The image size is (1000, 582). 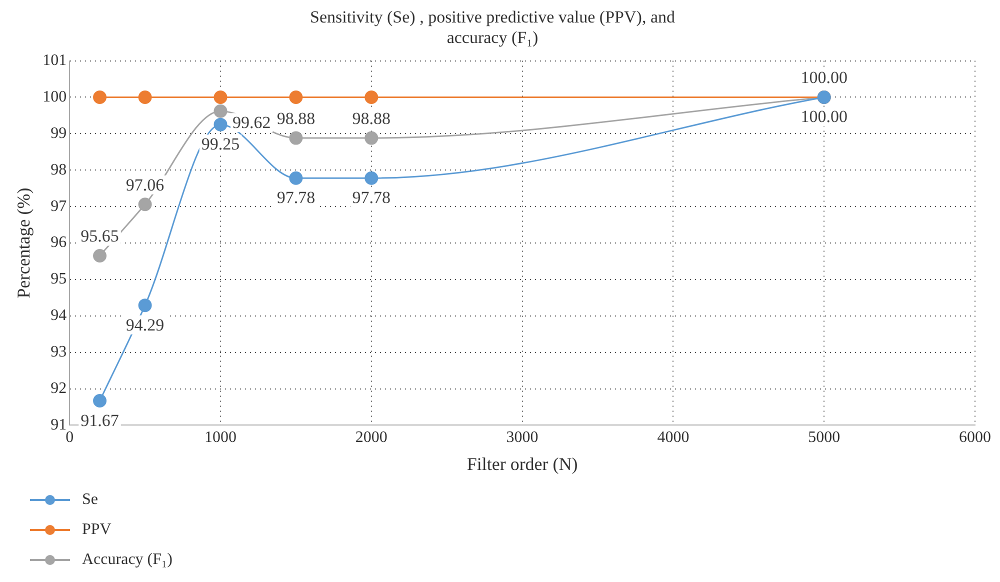 What do you see at coordinates (58, 352) in the screenshot?
I see `y-tick-label: 93` at bounding box center [58, 352].